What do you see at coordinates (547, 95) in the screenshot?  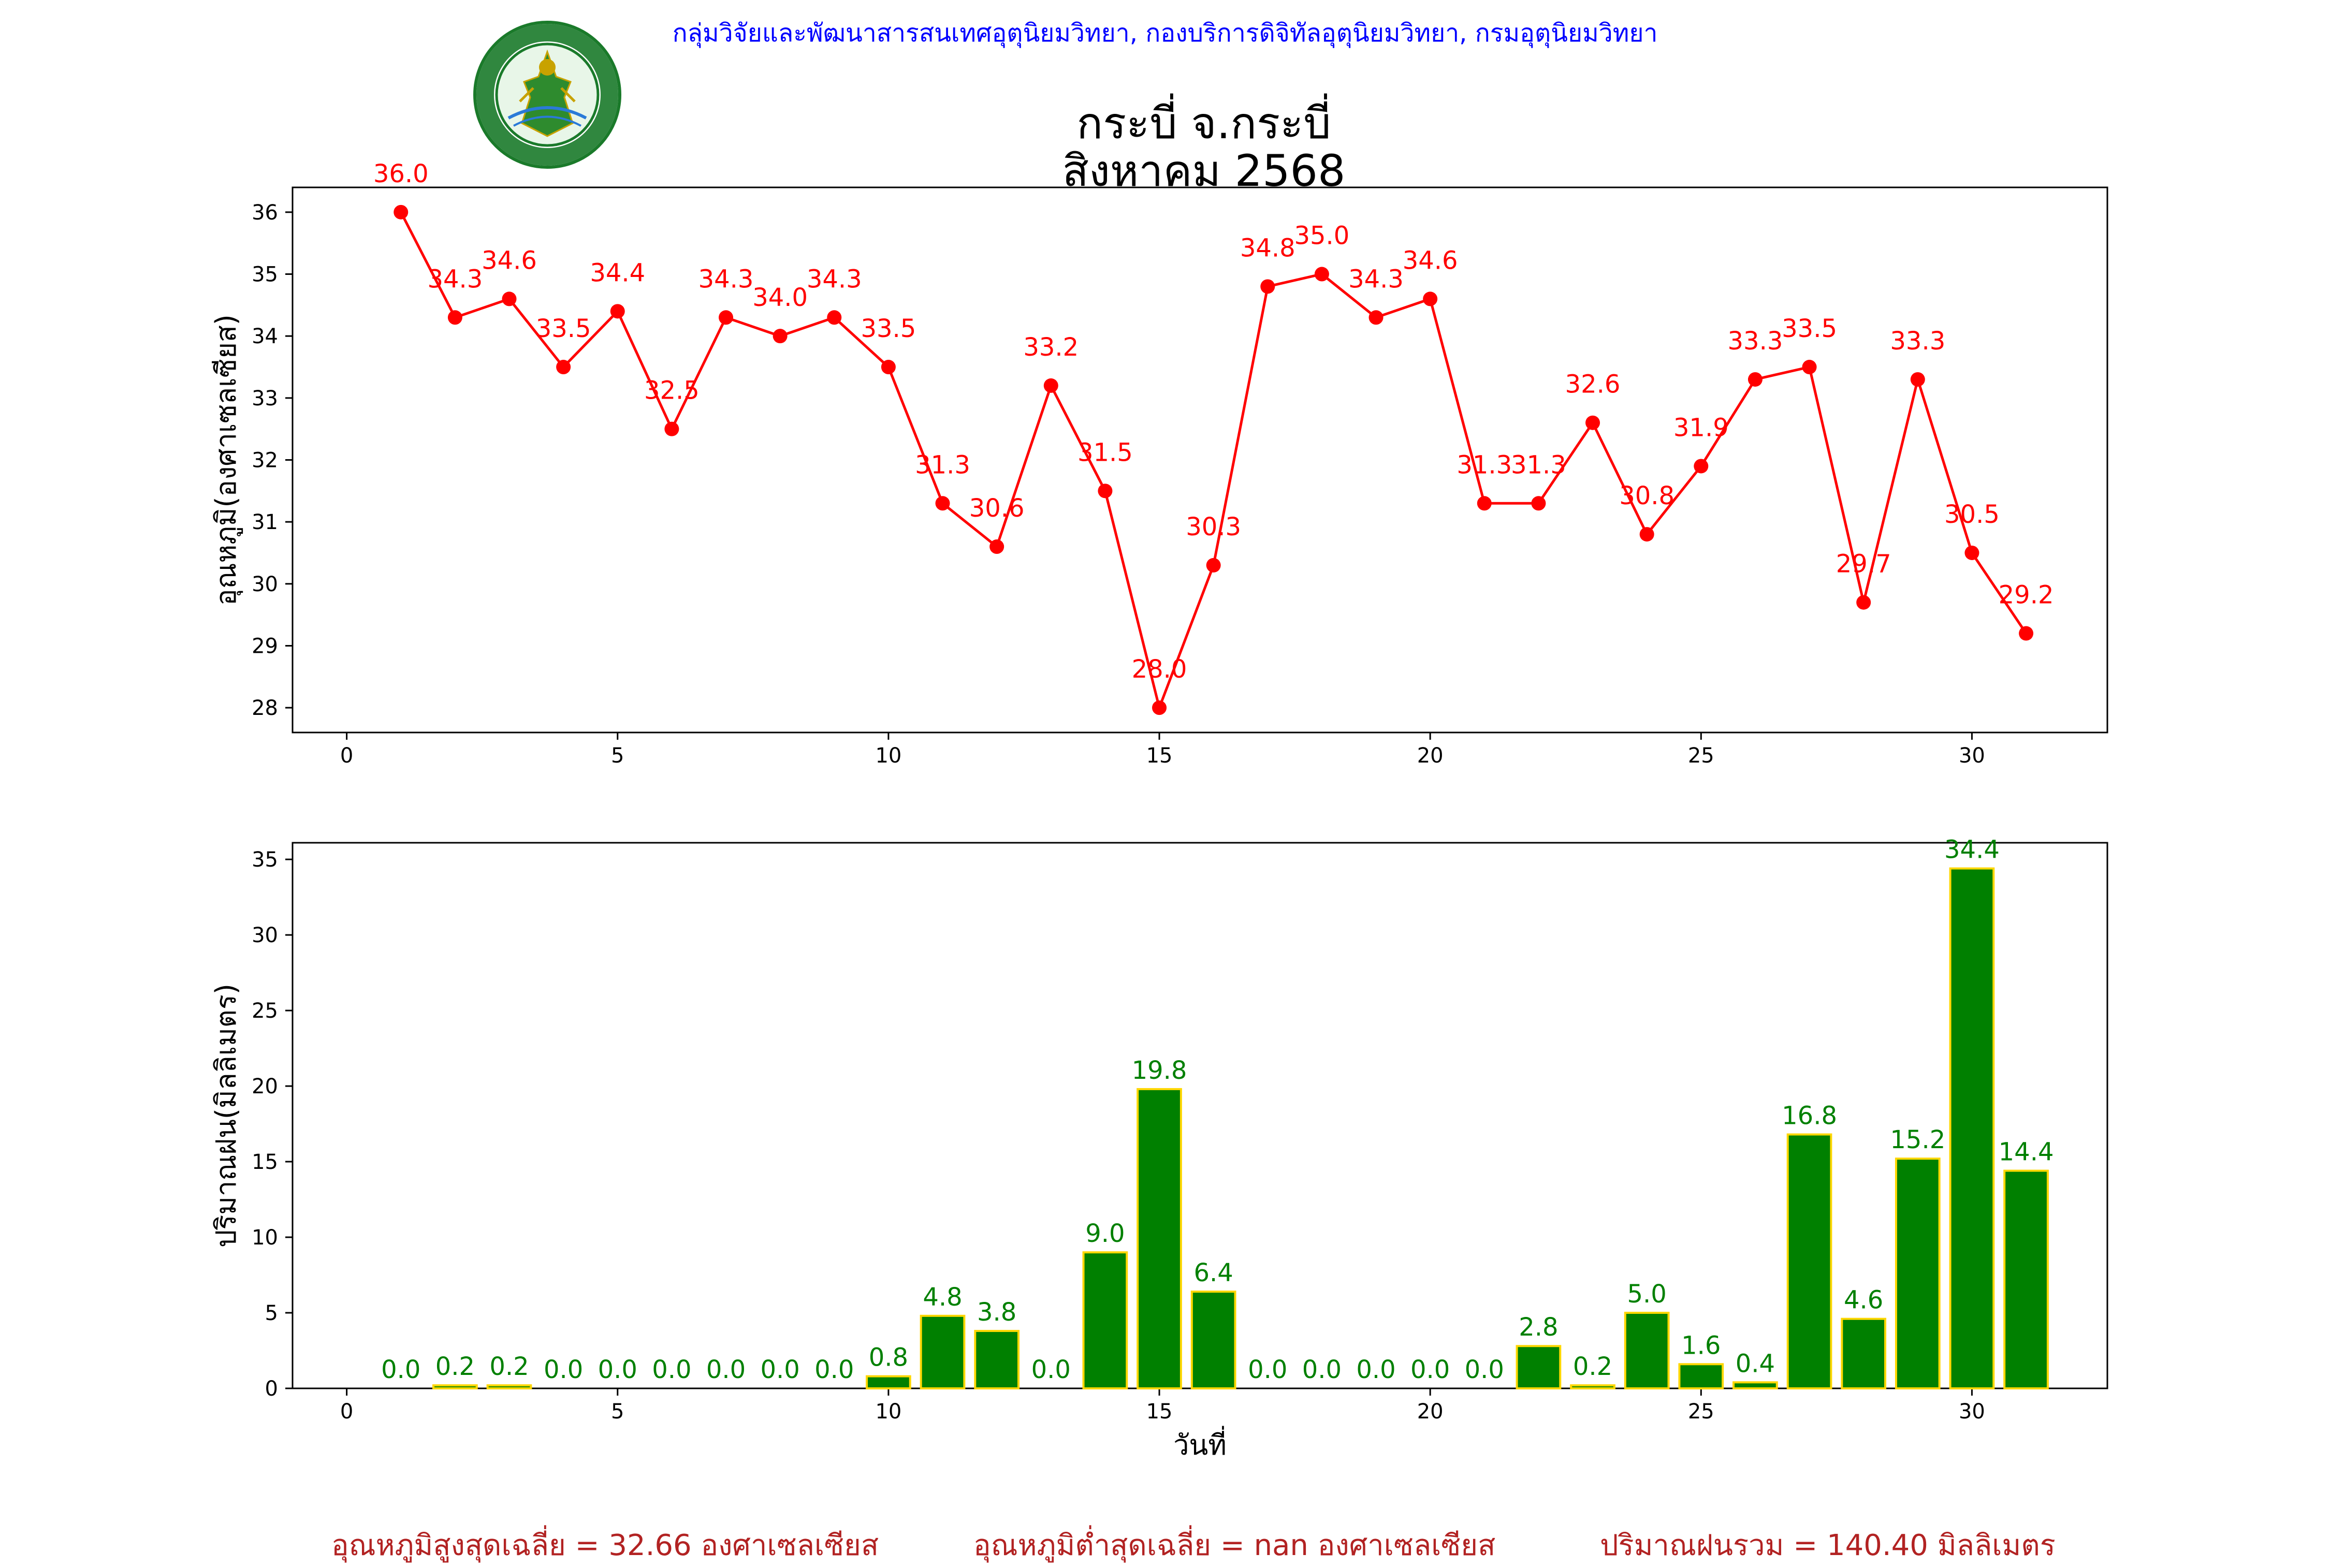 I see `department-logo` at bounding box center [547, 95].